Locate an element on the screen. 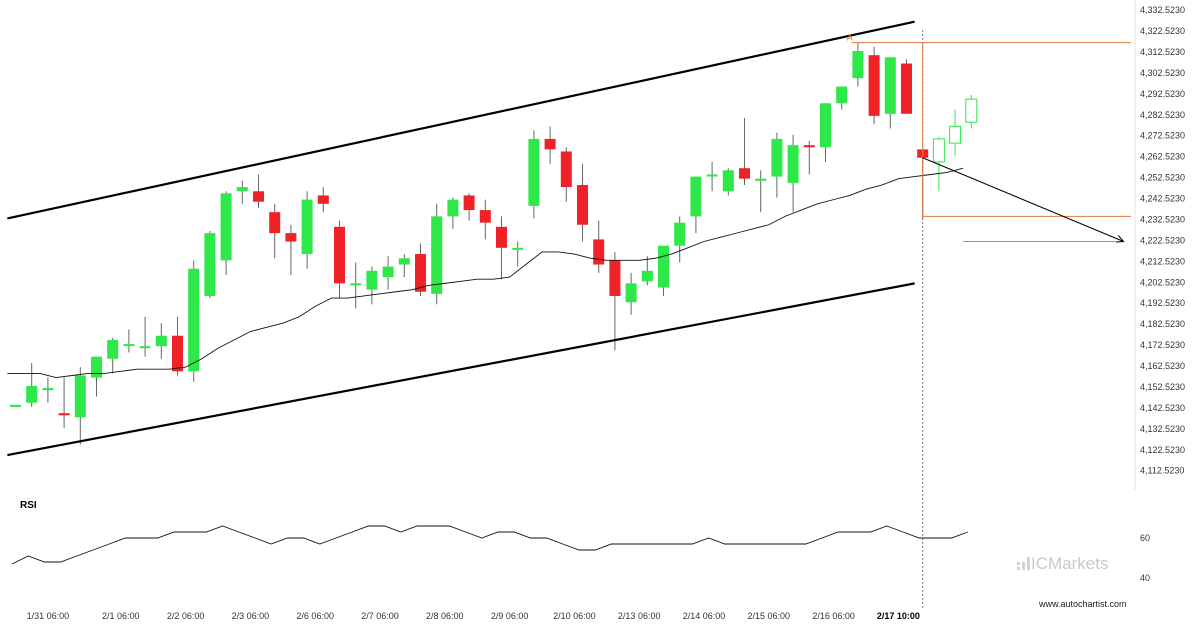 The height and width of the screenshot is (630, 1200). price-tick-label: 4,112.5230 is located at coordinates (1162, 471).